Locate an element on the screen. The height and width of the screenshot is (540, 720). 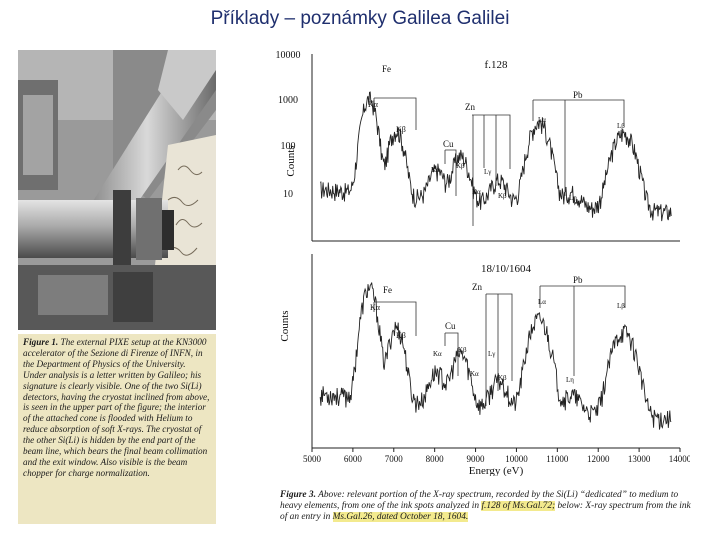
x-tick-label: 12000 is located at coordinates (598, 459).